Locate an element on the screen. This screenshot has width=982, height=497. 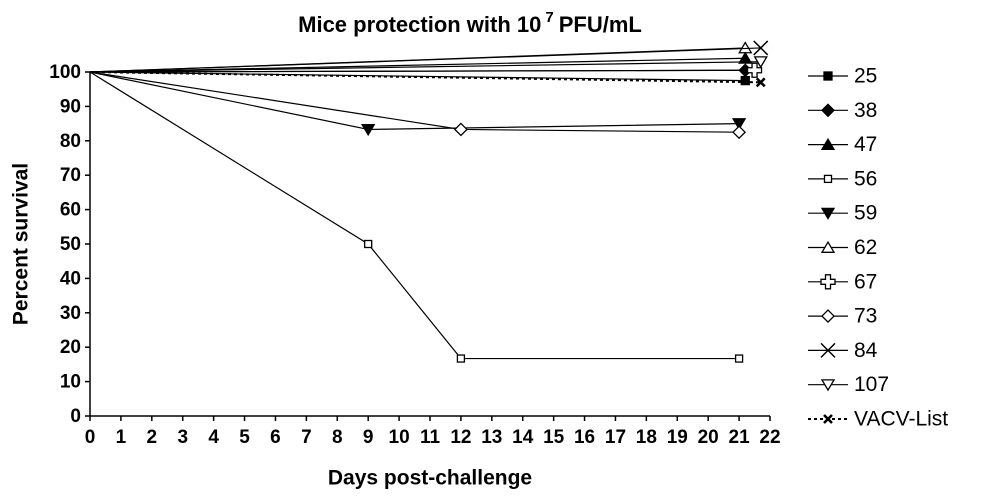
x-tick-label: 8 is located at coordinates (337, 437).